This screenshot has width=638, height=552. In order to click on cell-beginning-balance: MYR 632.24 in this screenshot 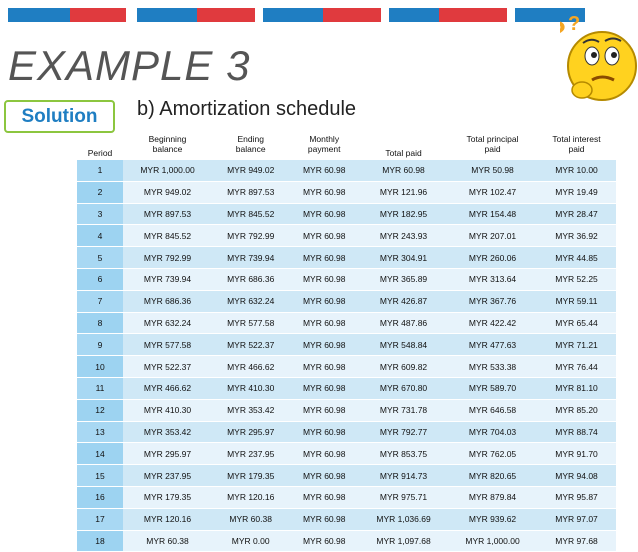, I will do `click(167, 323)`.